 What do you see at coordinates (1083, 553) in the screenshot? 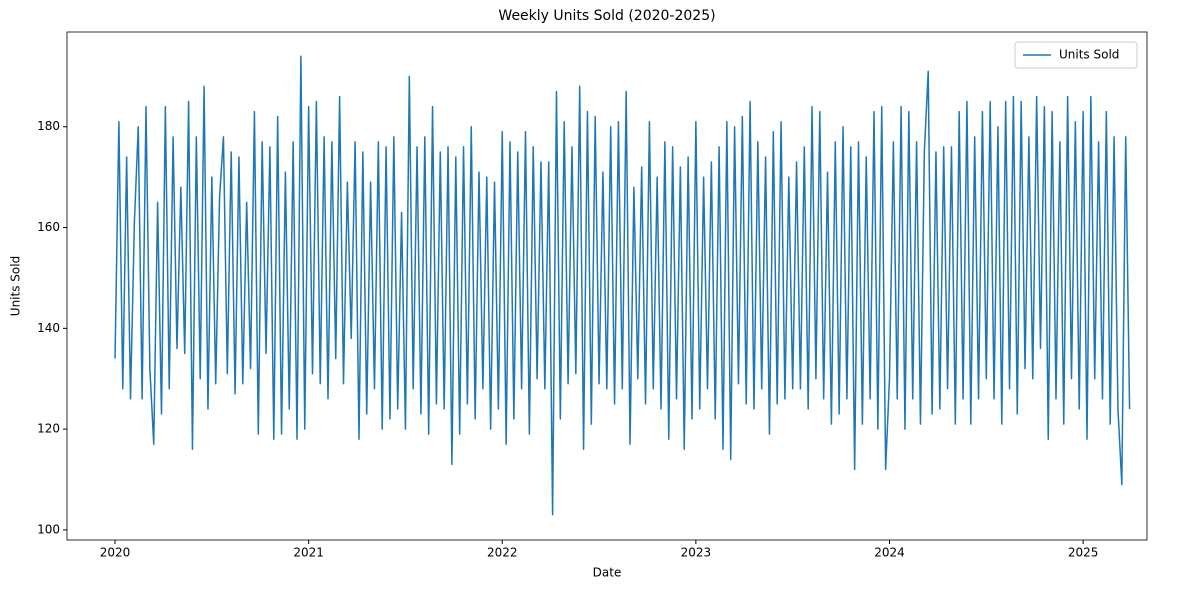
I see `x-tick-label: 2025` at bounding box center [1083, 553].